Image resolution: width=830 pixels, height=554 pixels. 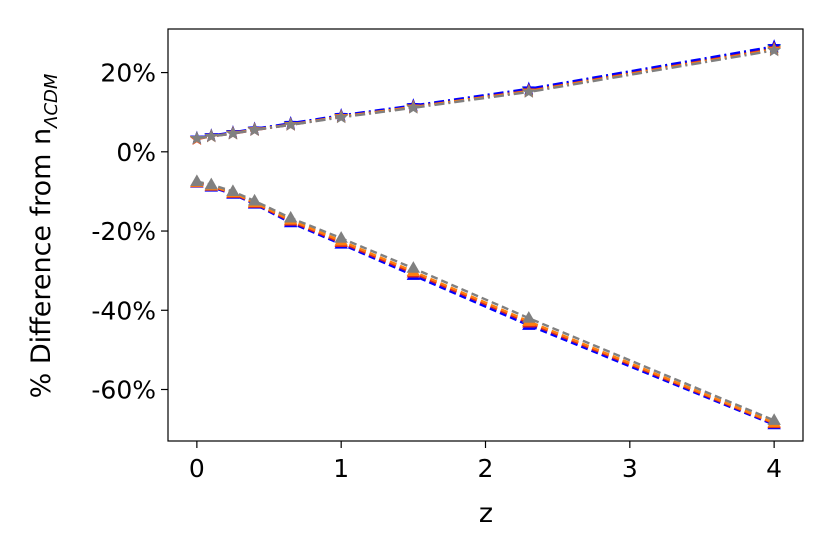 I want to click on y-axis-label-subscript: ΛCDM, so click(x=51, y=101).